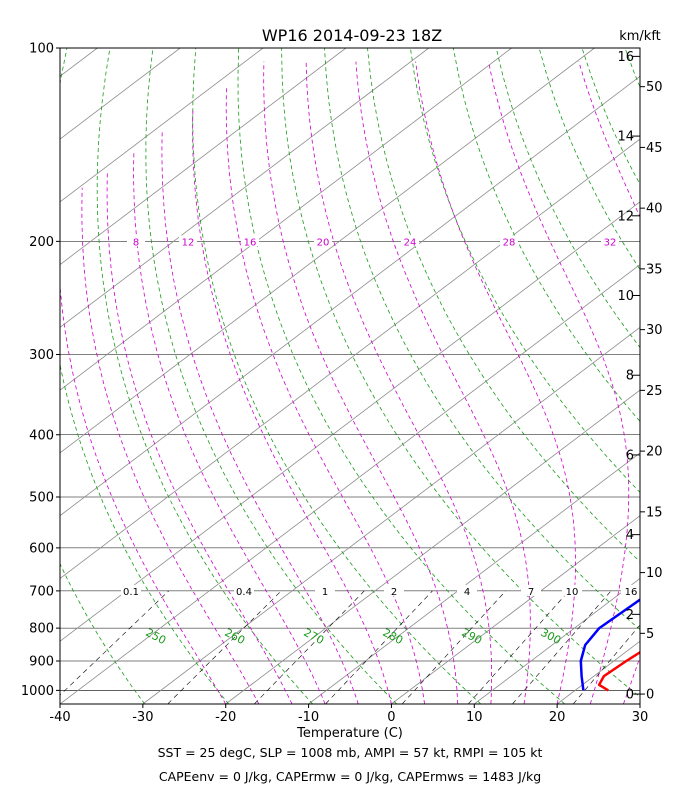  Describe the element at coordinates (41, 49) in the screenshot. I see `pressure-tick-label: 100` at that location.